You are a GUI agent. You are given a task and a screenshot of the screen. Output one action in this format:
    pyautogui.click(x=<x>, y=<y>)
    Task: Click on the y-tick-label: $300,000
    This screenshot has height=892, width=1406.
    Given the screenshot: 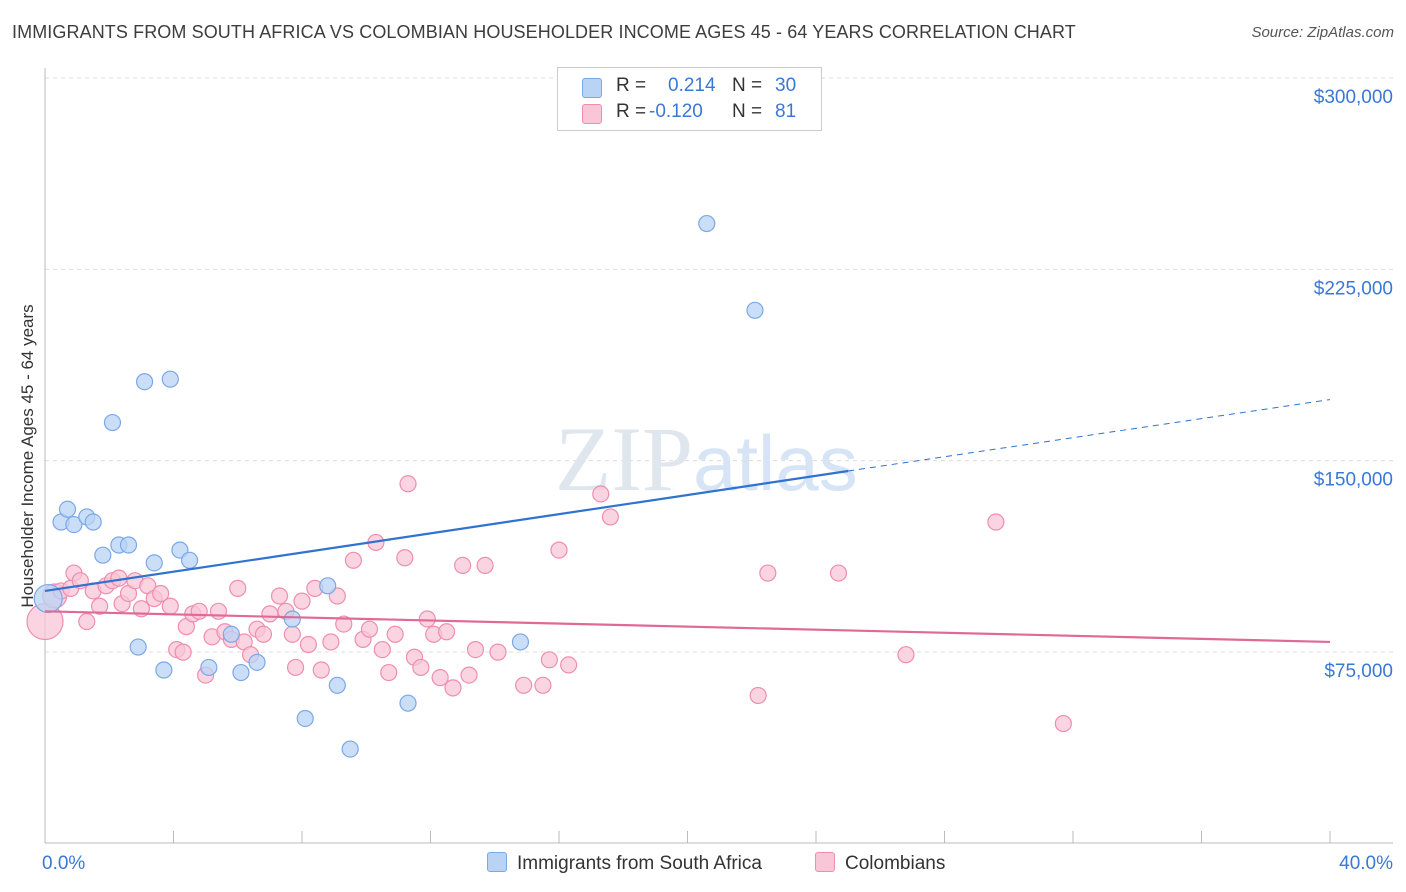 What is the action you would take?
    pyautogui.click(x=1353, y=97)
    